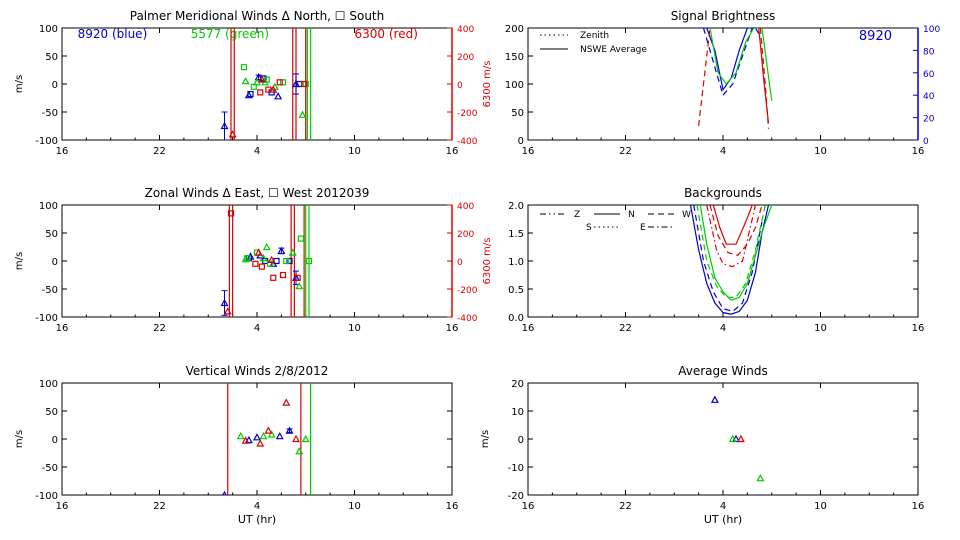  Describe the element at coordinates (517, 412) in the screenshot. I see `y-tick-label: 10` at that location.